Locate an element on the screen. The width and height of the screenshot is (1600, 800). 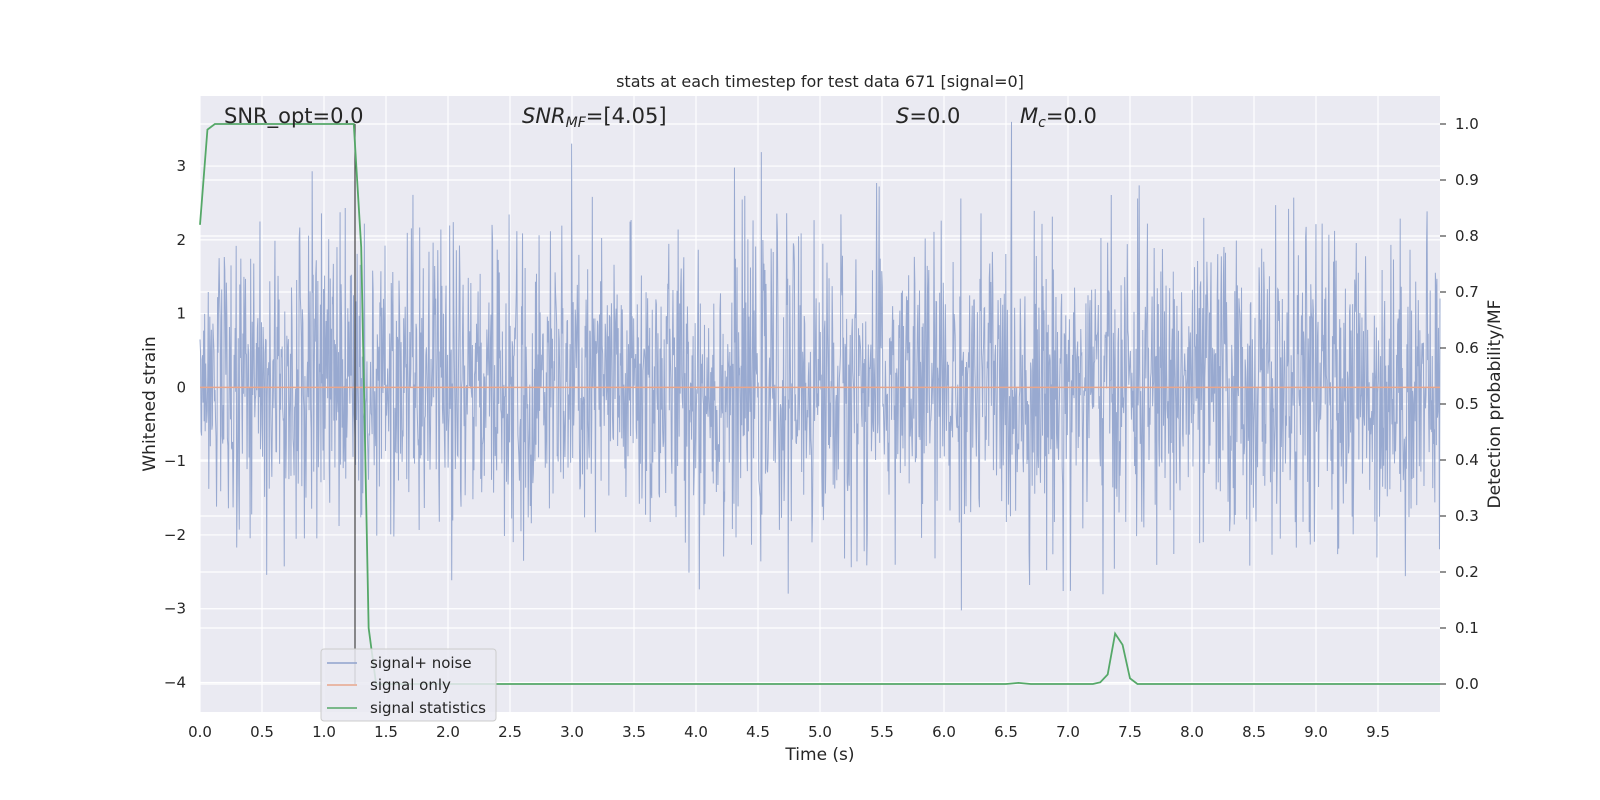
x-axis-label: Time (s) is located at coordinates (819, 755).